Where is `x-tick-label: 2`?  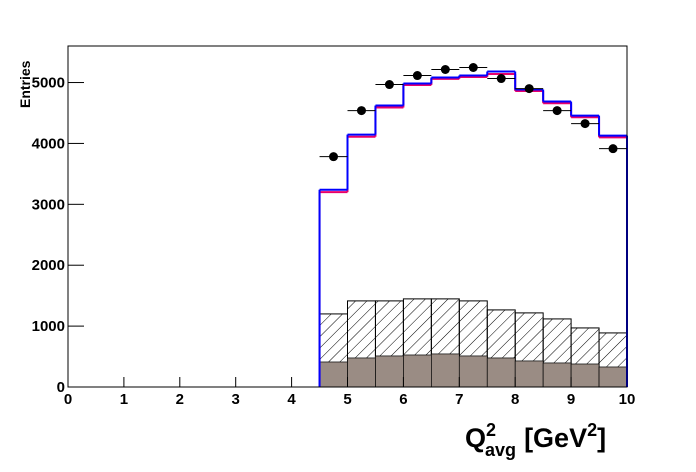
x-tick-label: 2 is located at coordinates (180, 399).